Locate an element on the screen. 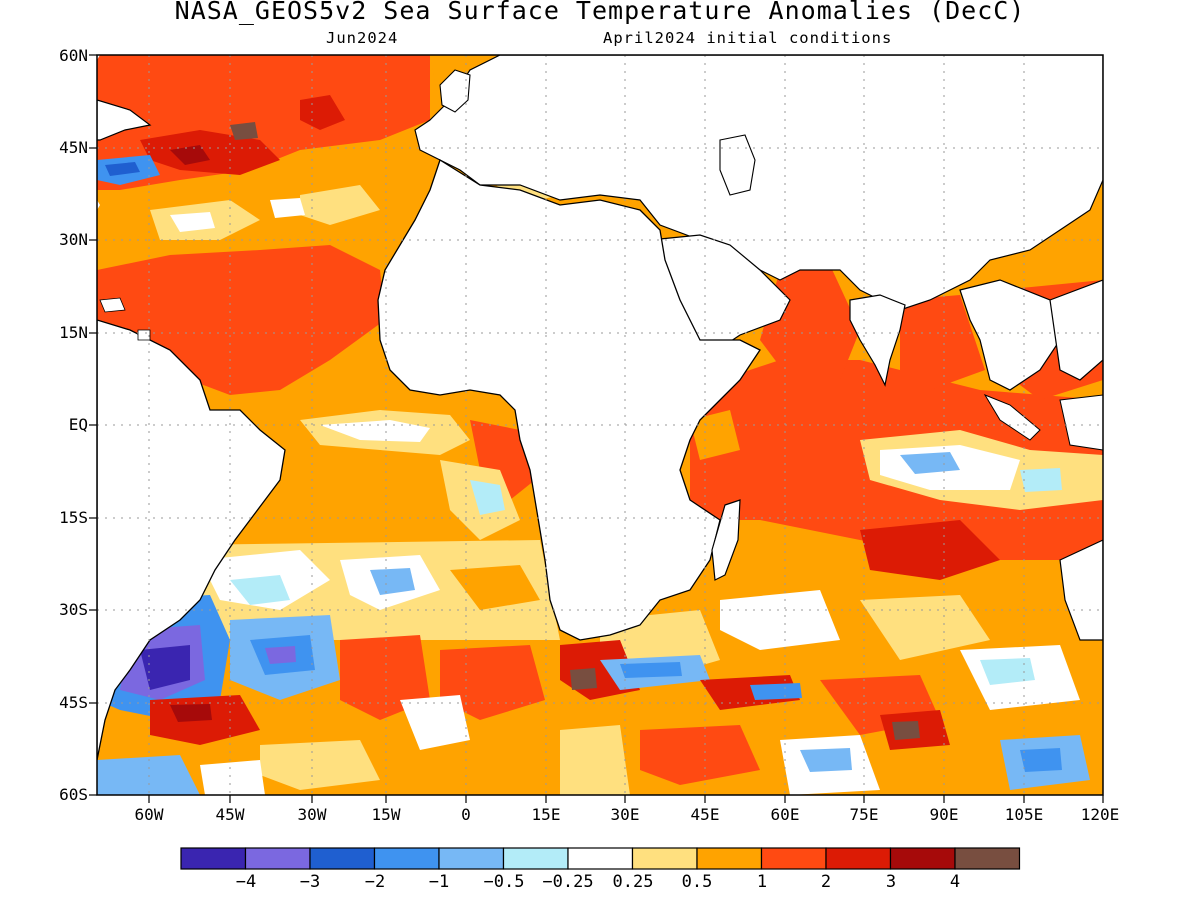 Image resolution: width=1200 pixels, height=900 pixels. lon-label: 45E is located at coordinates (705, 814).